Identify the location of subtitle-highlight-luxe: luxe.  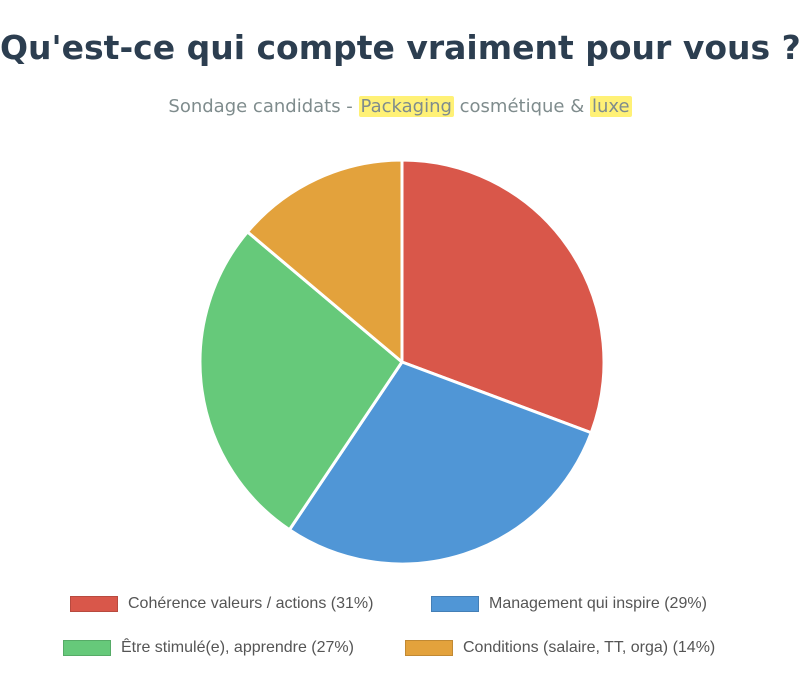
(610, 106).